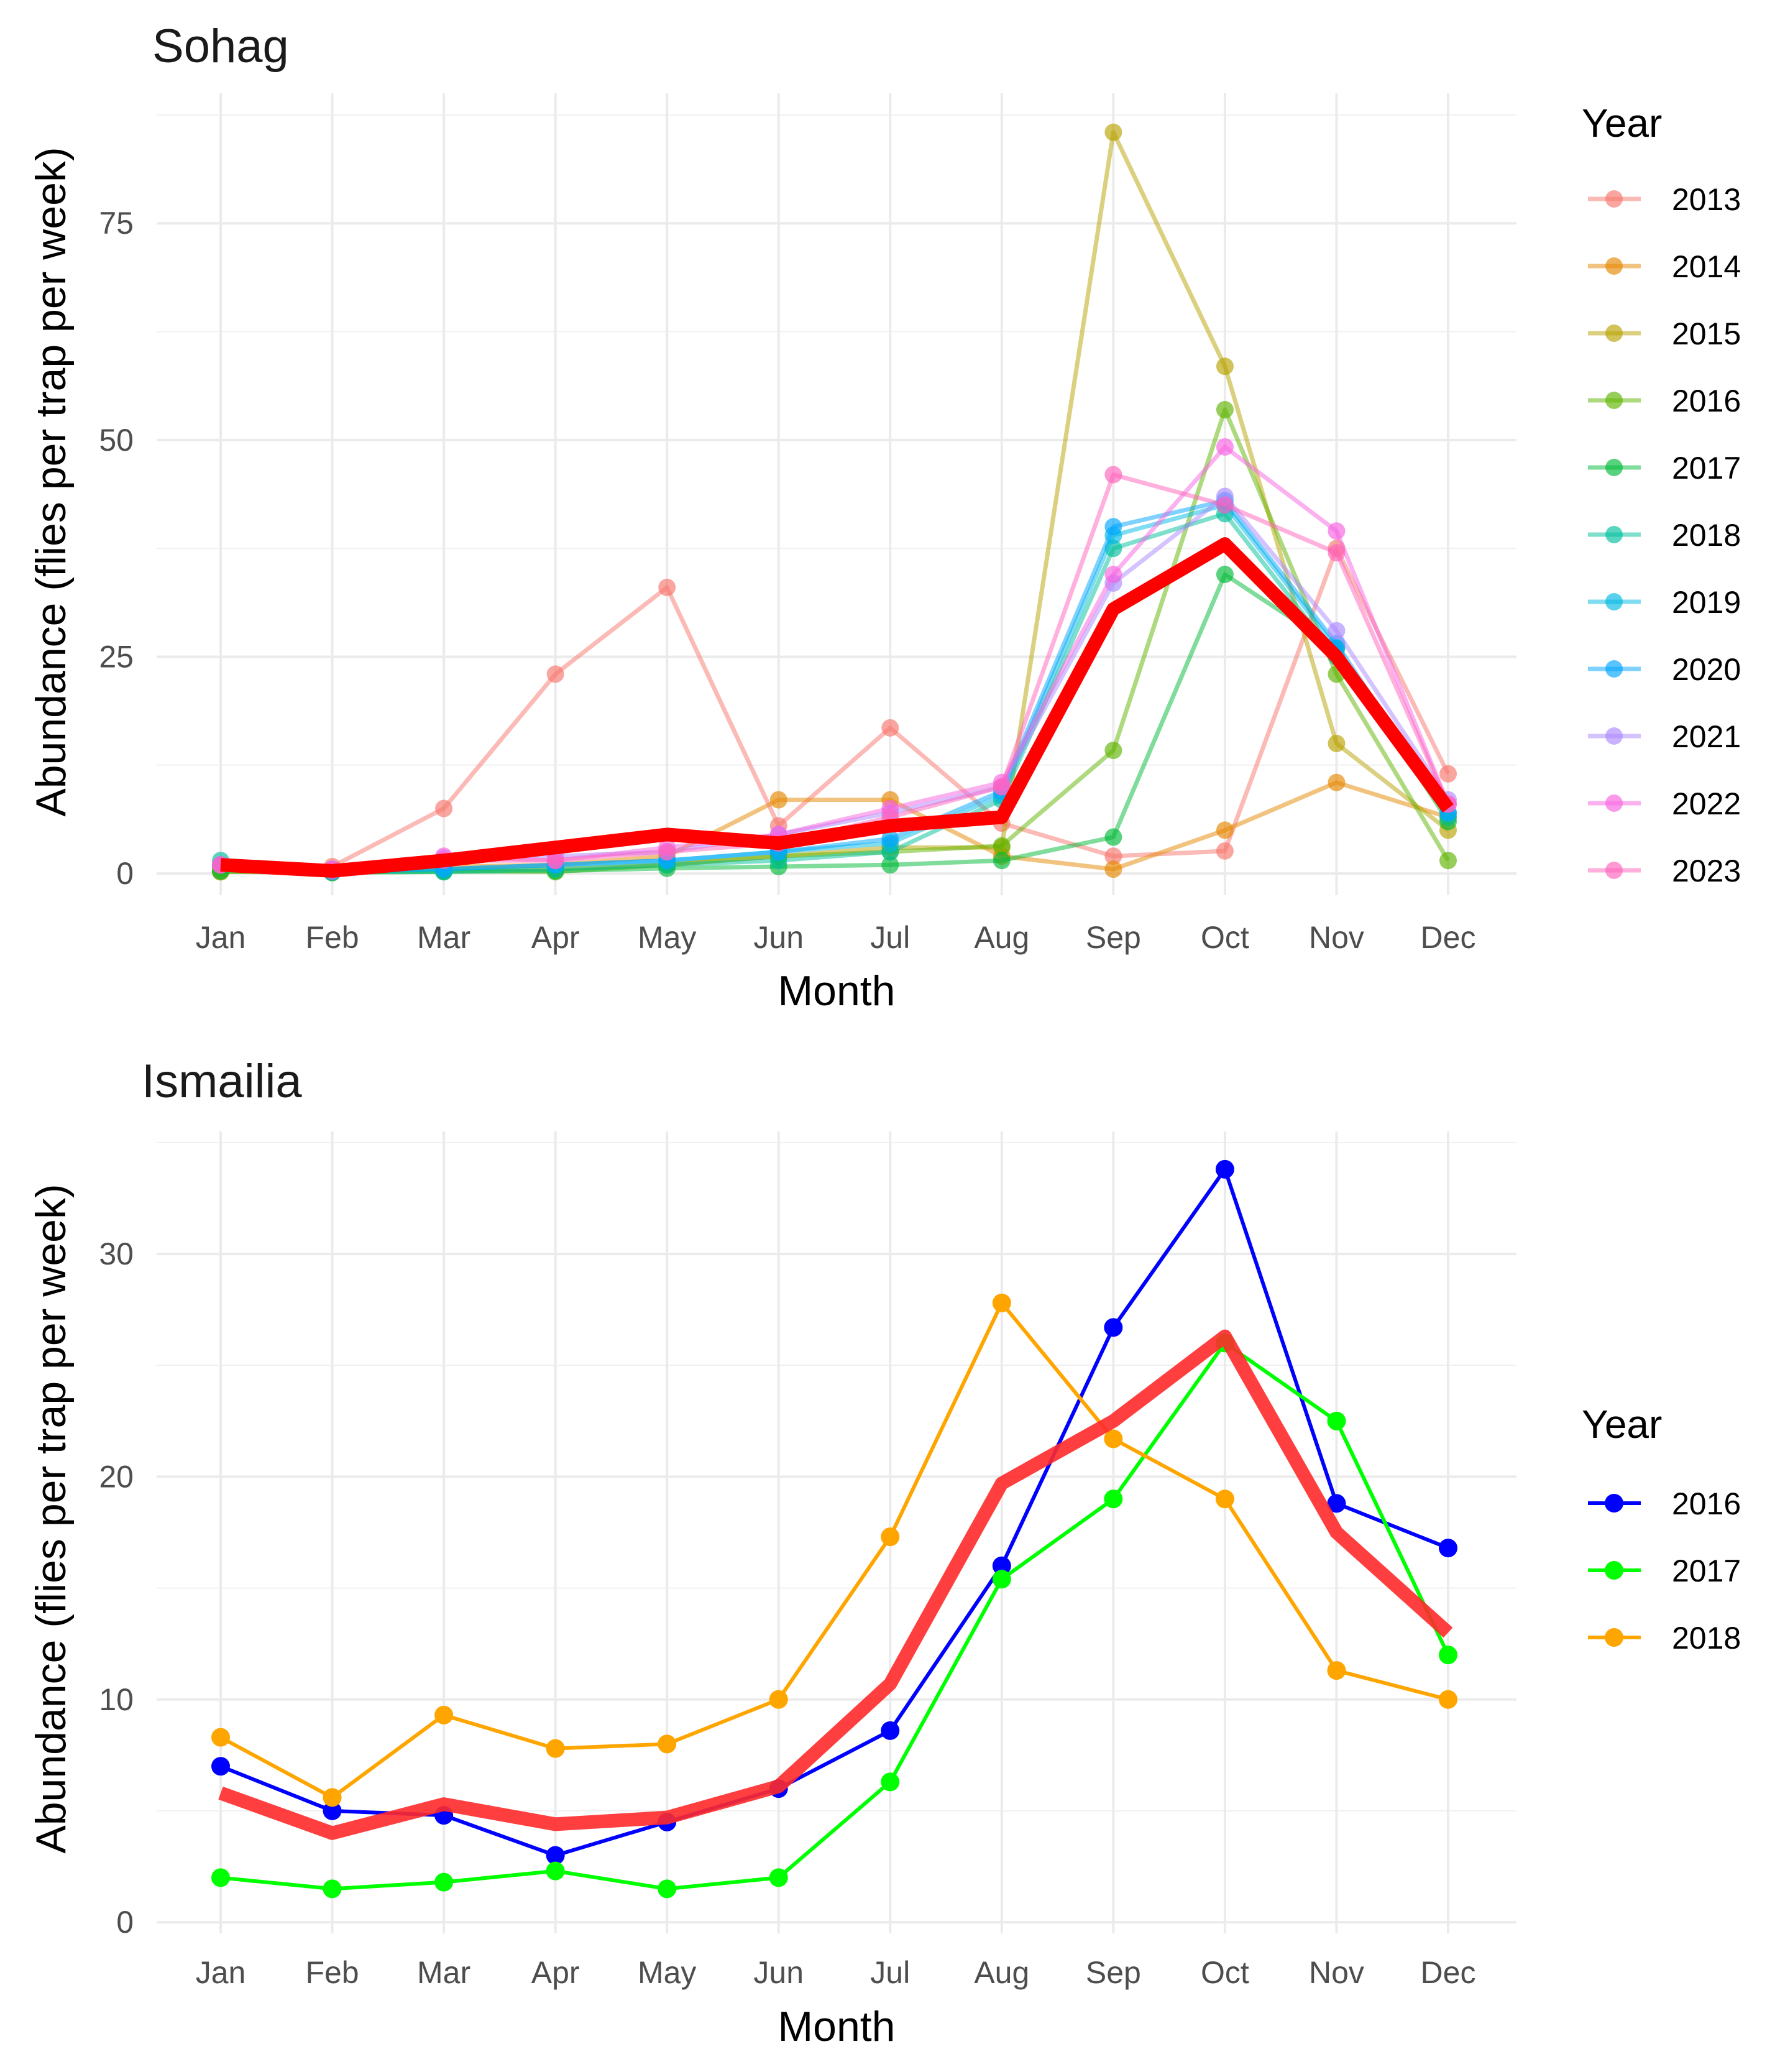  What do you see at coordinates (116, 1699) in the screenshot?
I see `ismailia-y-tick-label: 10` at bounding box center [116, 1699].